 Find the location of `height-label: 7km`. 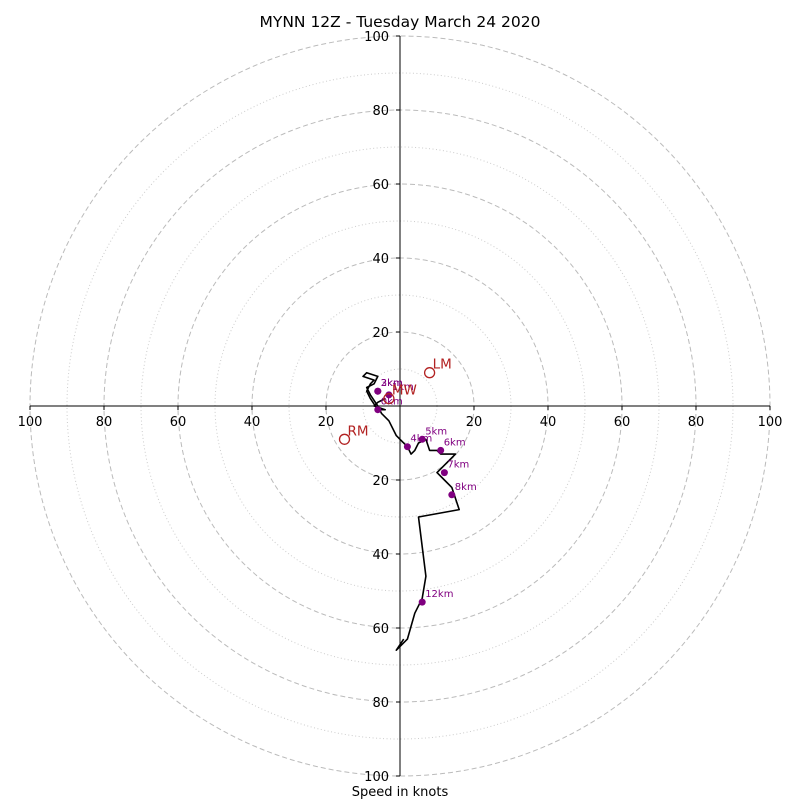

height-label: 7km is located at coordinates (458, 465).